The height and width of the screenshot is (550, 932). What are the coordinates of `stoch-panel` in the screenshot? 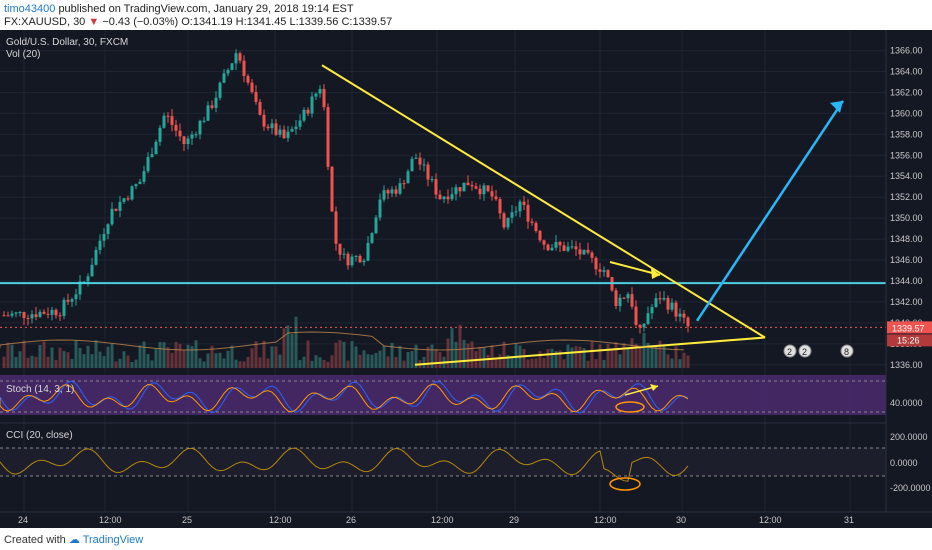 It's located at (443, 395).